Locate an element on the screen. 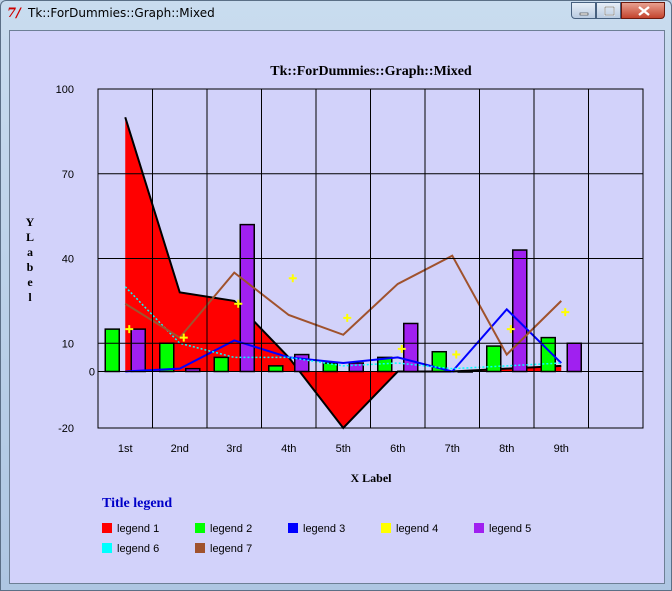 The image size is (672, 591). legend-label-7: legend 7 is located at coordinates (231, 549).